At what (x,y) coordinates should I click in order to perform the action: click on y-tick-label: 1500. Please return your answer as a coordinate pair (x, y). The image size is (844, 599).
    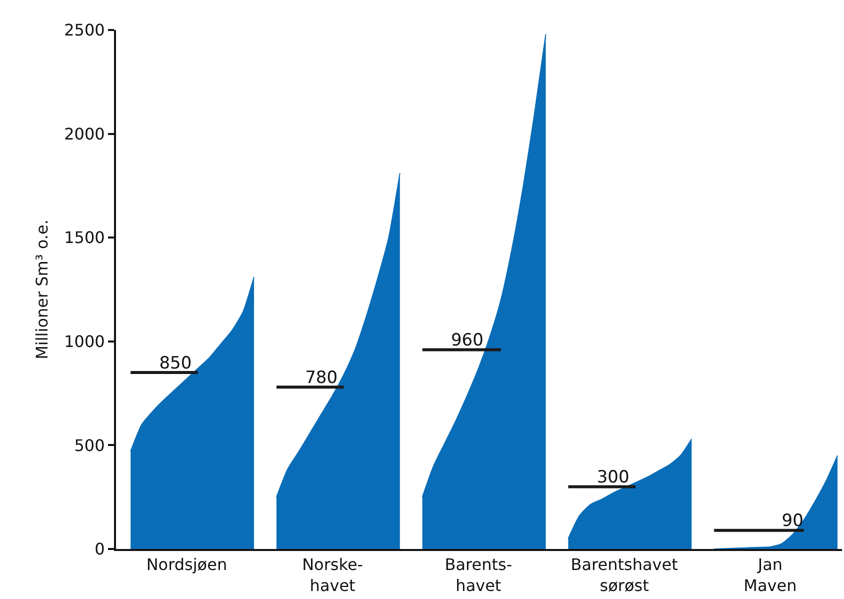
    Looking at the image, I should click on (84, 238).